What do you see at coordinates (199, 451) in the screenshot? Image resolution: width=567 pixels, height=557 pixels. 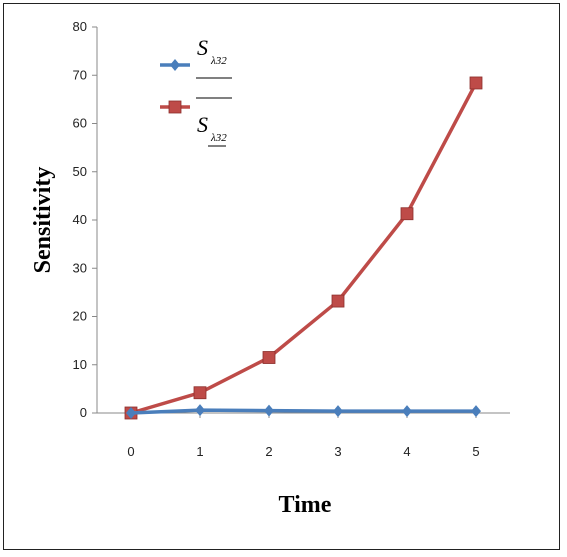 I see `x-tick-label: 1` at bounding box center [199, 451].